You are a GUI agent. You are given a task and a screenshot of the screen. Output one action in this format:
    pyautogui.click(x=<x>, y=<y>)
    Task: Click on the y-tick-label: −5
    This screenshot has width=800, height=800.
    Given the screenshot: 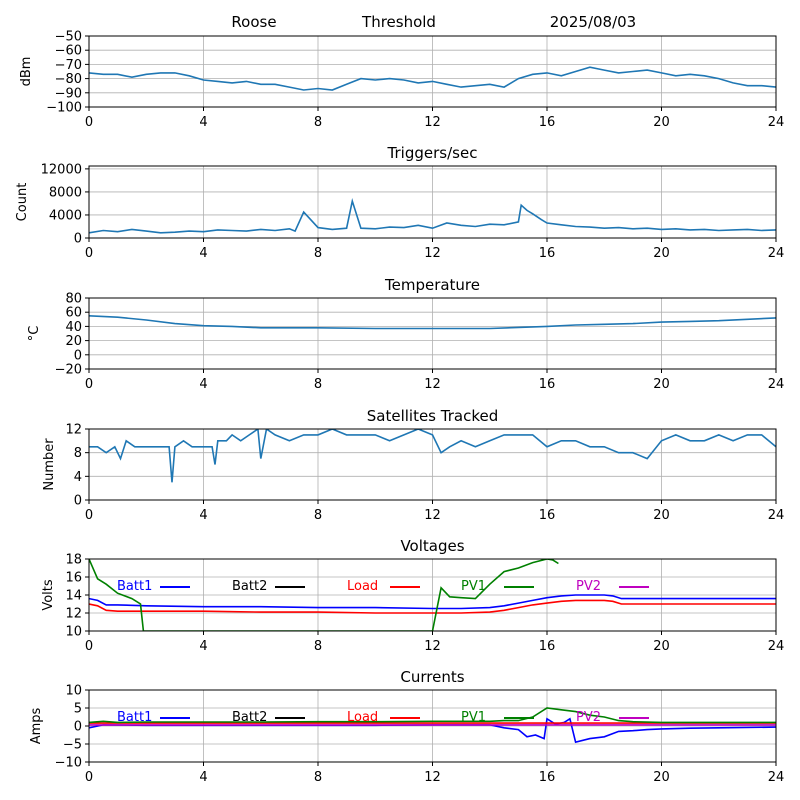 What is the action you would take?
    pyautogui.click(x=72, y=745)
    